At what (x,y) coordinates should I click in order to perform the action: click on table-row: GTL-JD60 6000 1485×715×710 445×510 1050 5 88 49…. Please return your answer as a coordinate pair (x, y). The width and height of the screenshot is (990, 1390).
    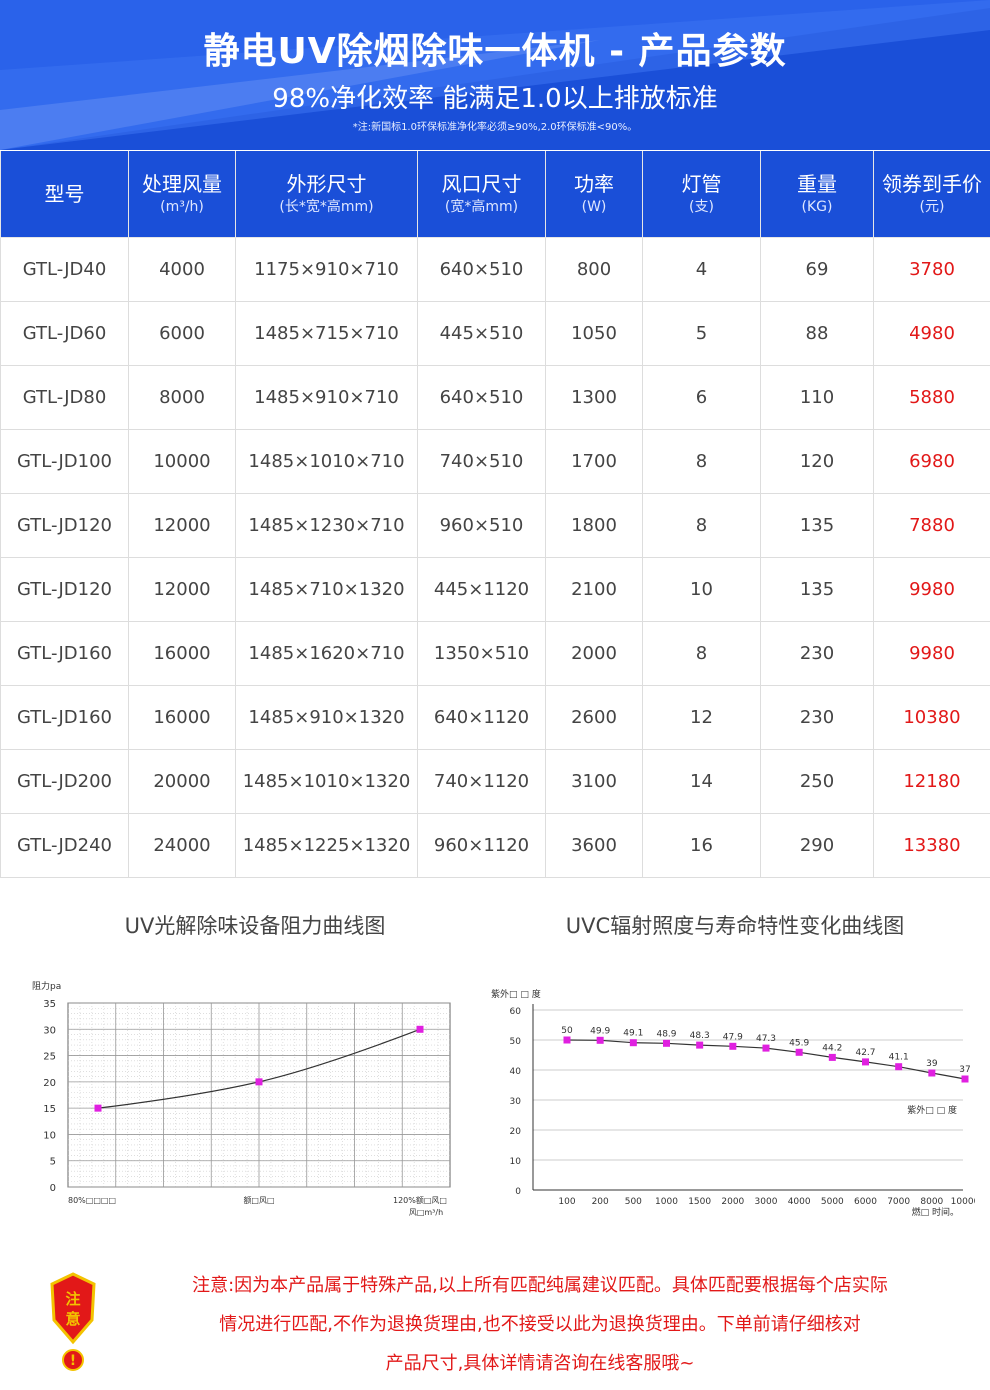
    Looking at the image, I should click on (495, 333).